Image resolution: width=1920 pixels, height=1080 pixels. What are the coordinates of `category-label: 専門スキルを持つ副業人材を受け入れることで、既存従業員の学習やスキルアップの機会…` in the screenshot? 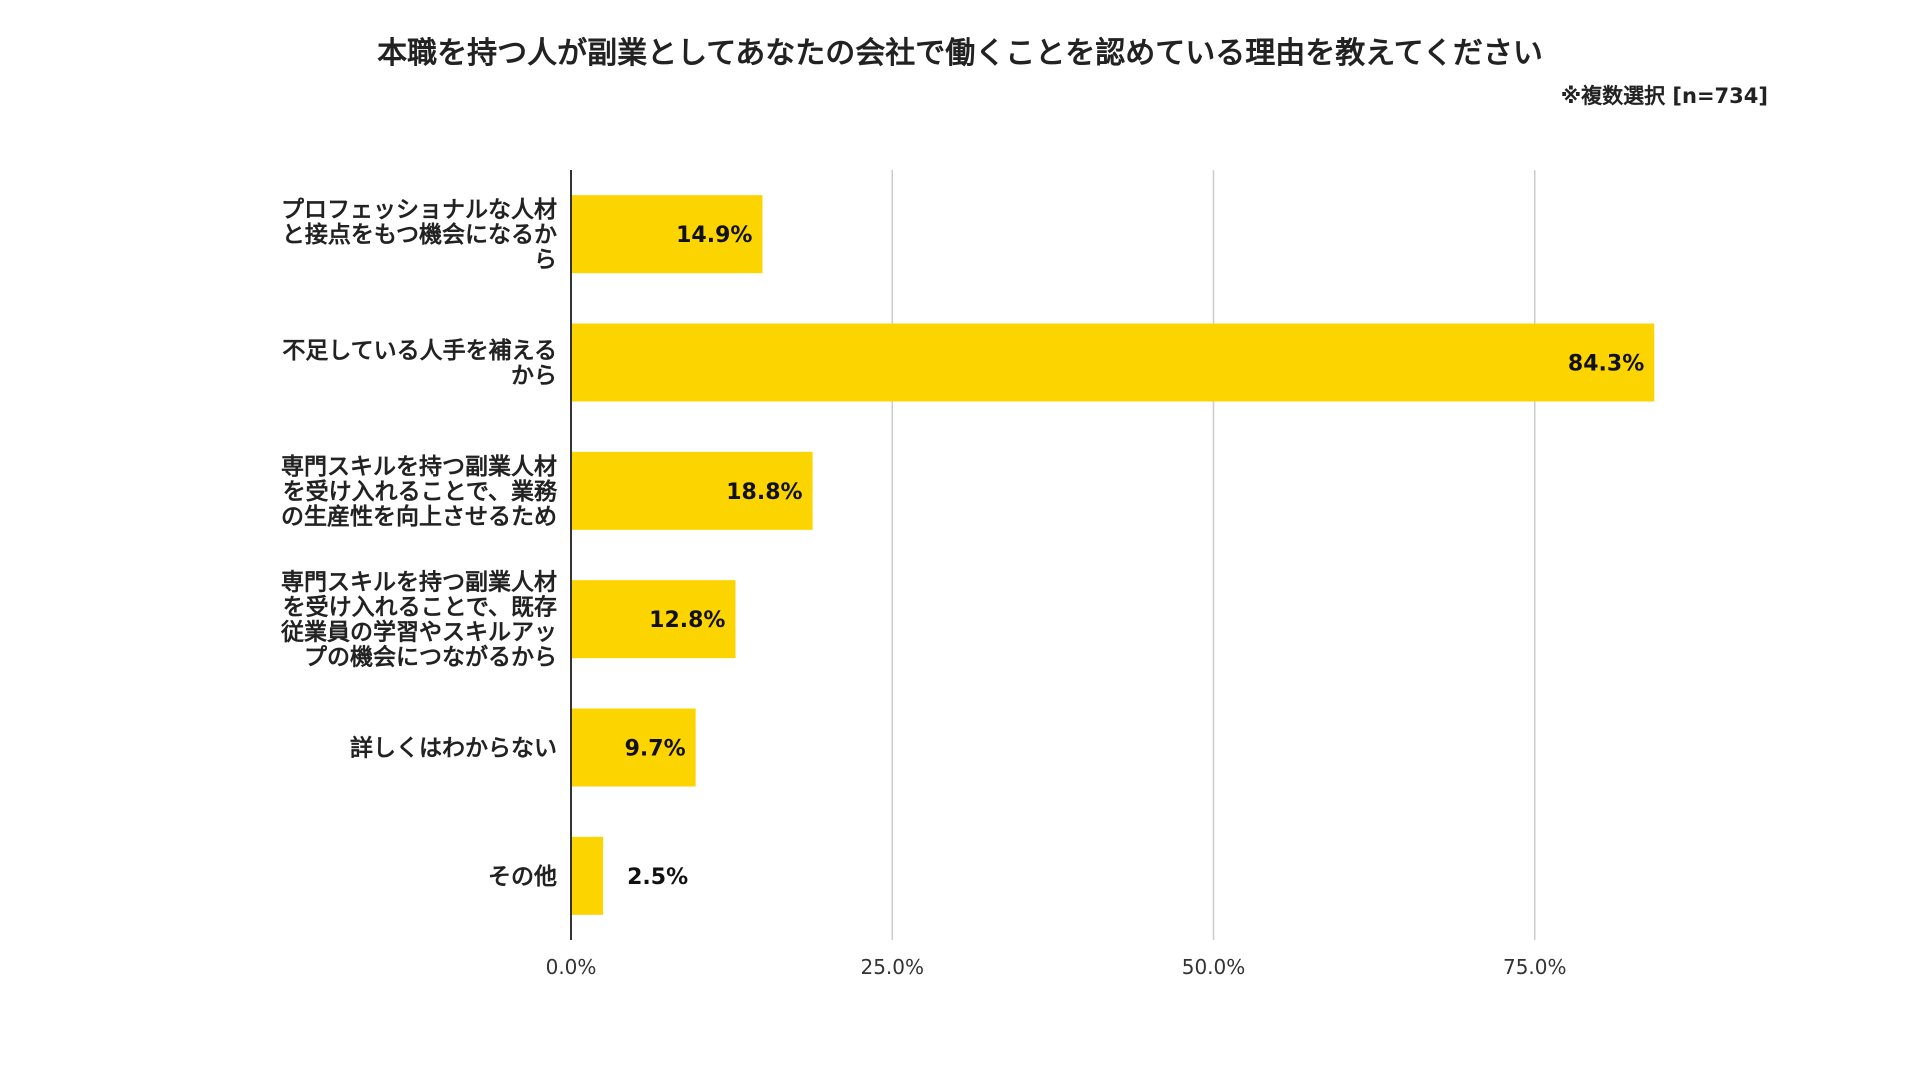 It's located at (418, 620).